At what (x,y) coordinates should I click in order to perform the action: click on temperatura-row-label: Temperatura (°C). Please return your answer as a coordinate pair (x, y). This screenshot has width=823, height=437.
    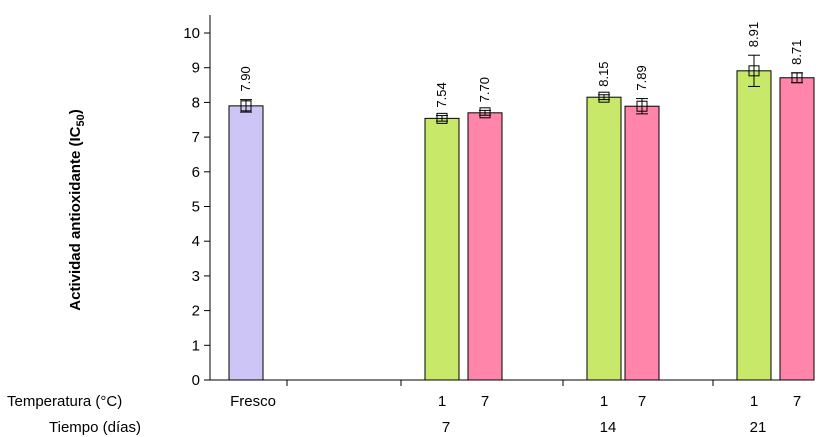
    Looking at the image, I should click on (64, 401).